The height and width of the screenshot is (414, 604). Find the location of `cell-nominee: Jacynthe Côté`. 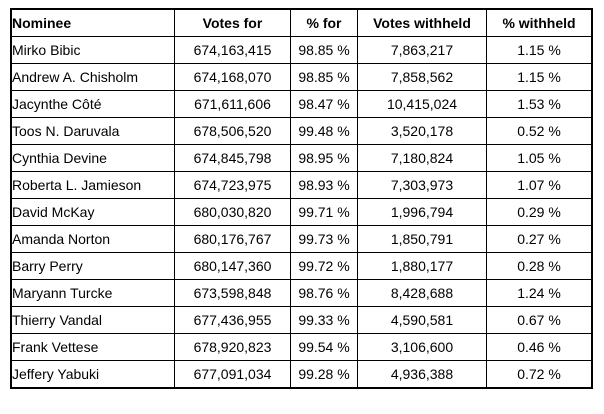

cell-nominee: Jacynthe Côté is located at coordinates (92, 104).